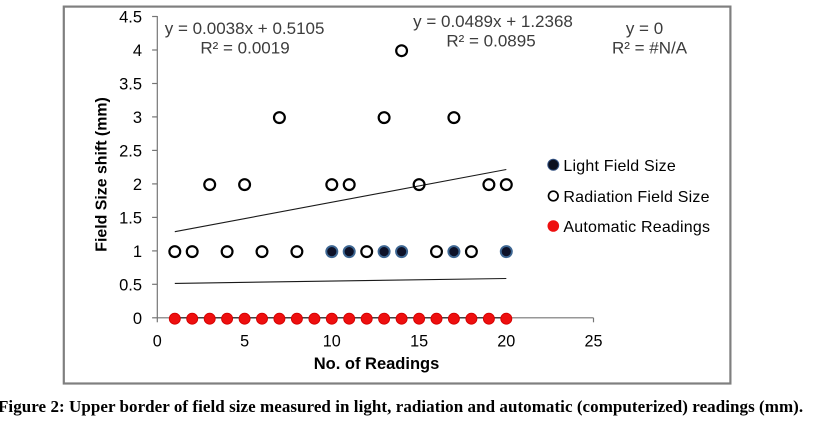 This screenshot has height=427, width=813. I want to click on svg-text: Automatic Readings, so click(636, 227).